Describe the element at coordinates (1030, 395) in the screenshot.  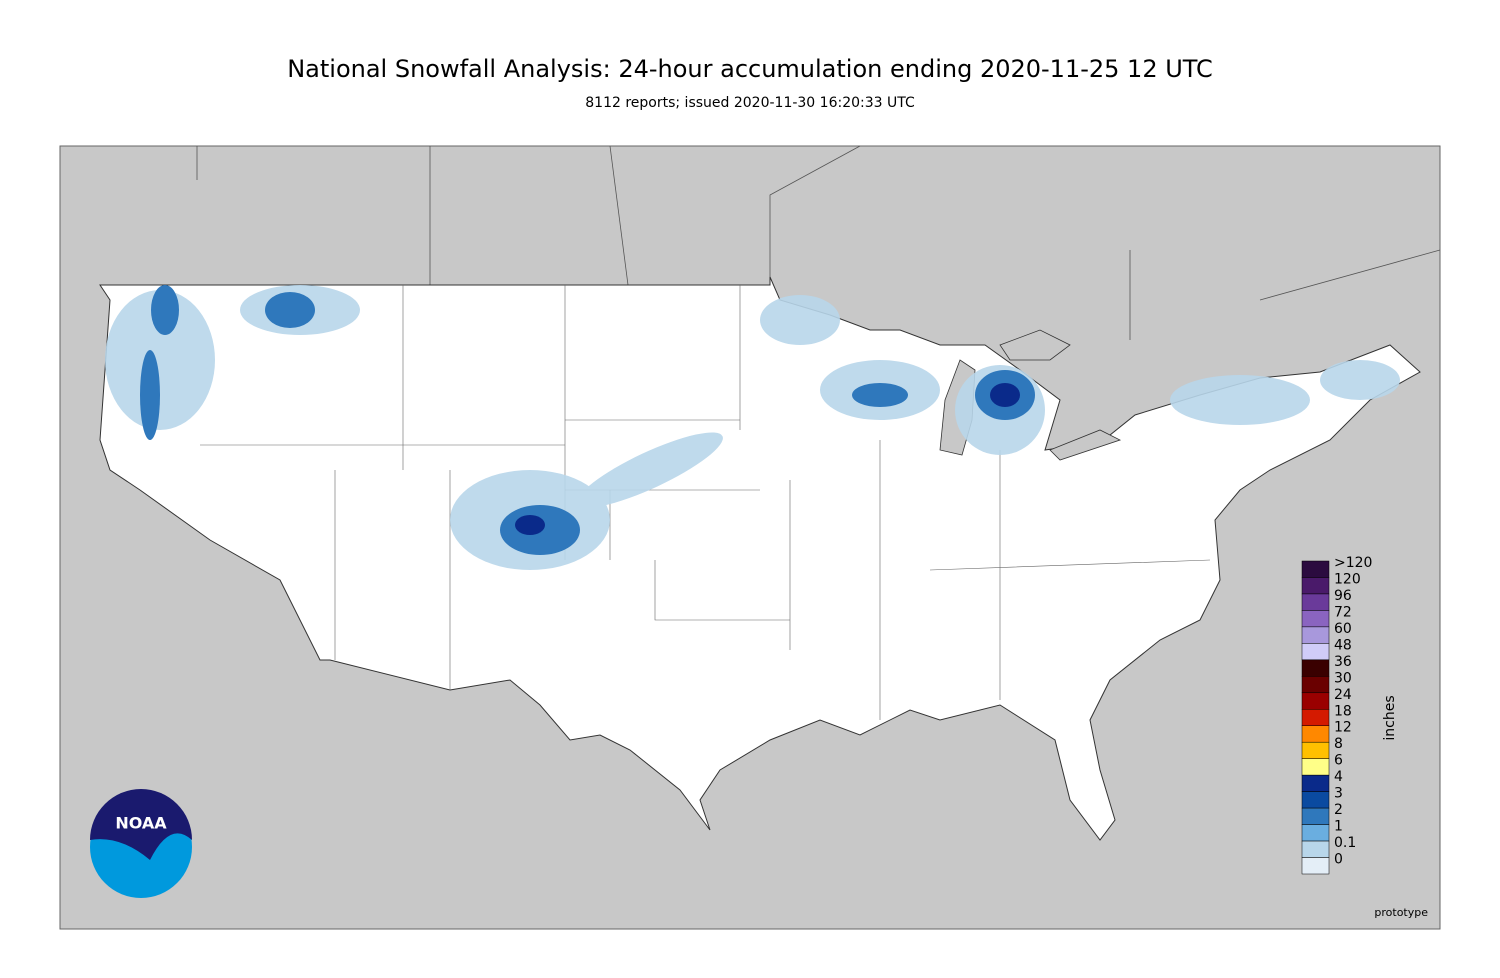
I see `great-lakes` at that location.